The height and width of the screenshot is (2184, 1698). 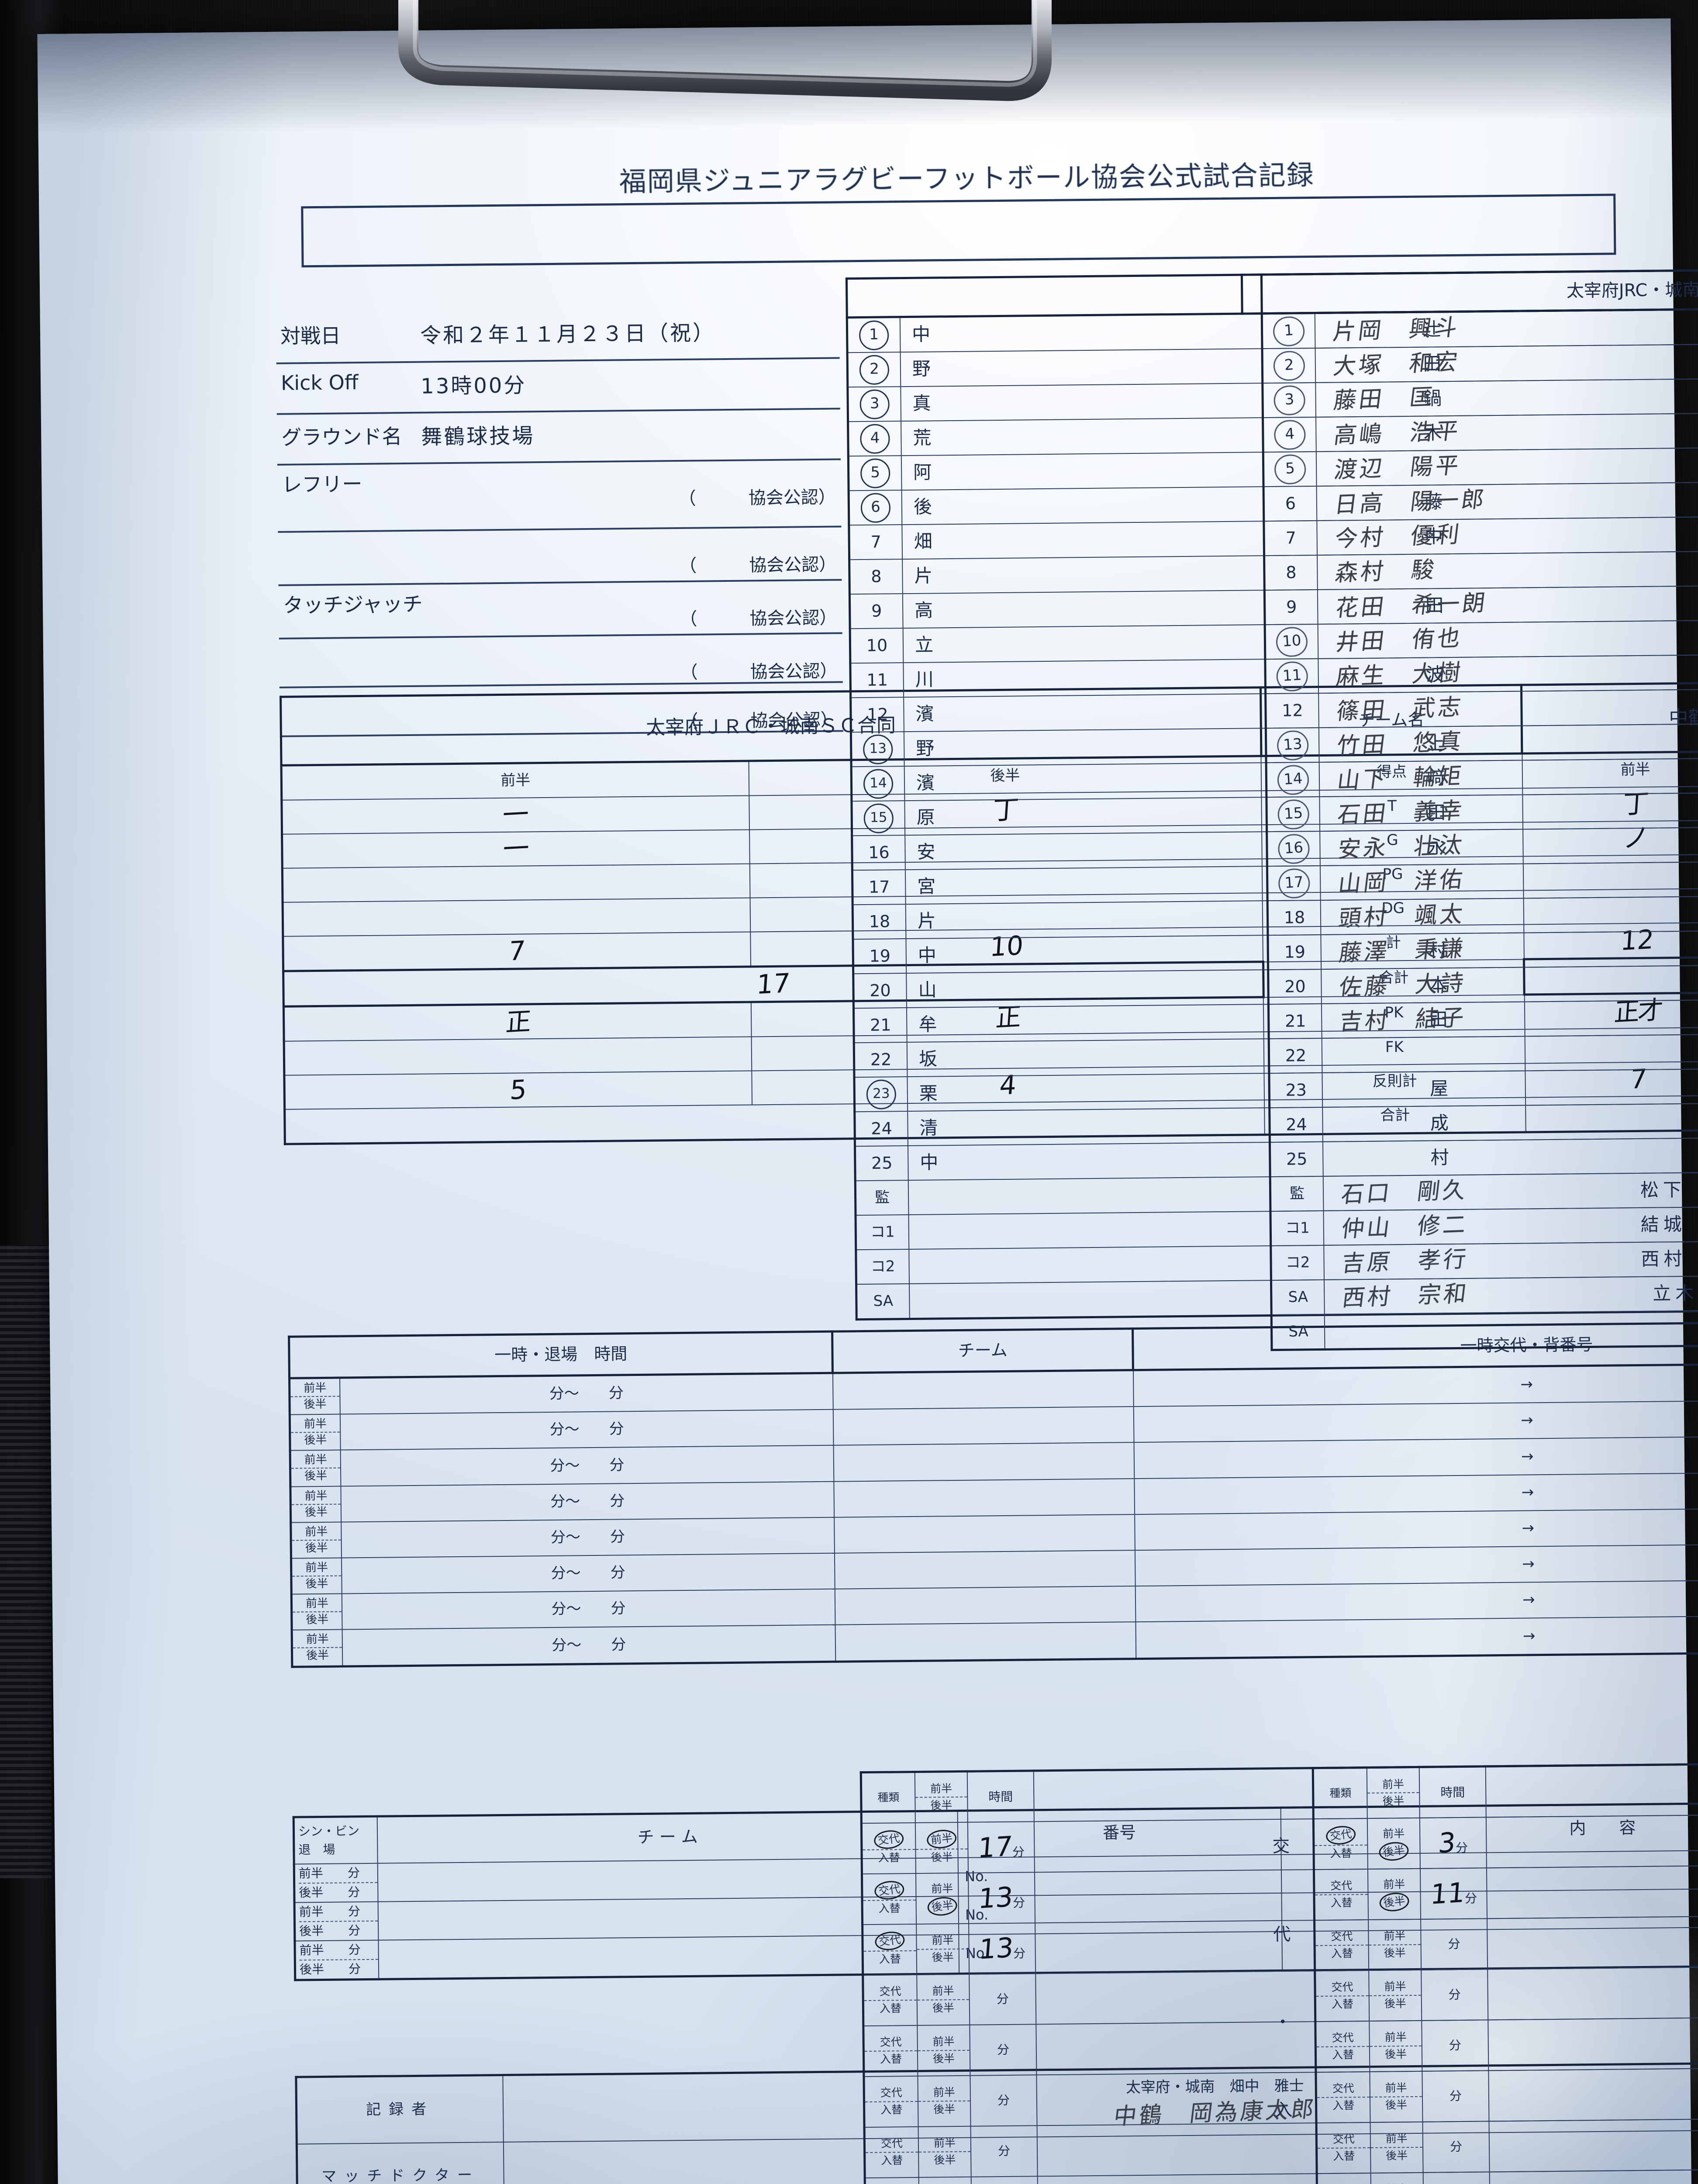 What do you see at coordinates (516, 883) in the screenshot?
I see `home-pg-first` at bounding box center [516, 883].